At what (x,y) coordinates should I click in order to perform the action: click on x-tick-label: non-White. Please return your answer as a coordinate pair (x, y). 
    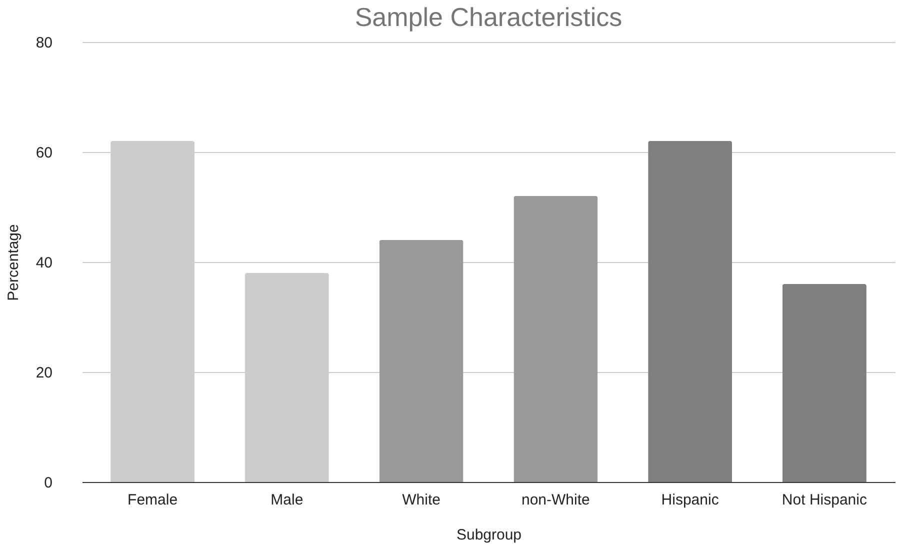
    Looking at the image, I should click on (556, 500).